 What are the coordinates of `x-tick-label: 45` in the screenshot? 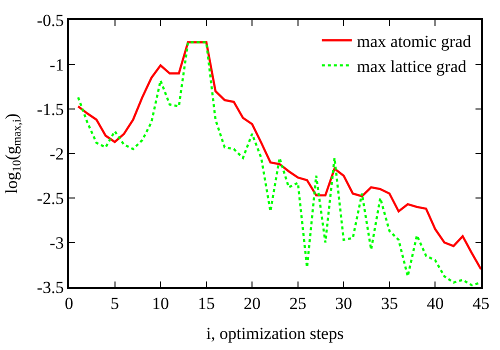 It's located at (481, 304).